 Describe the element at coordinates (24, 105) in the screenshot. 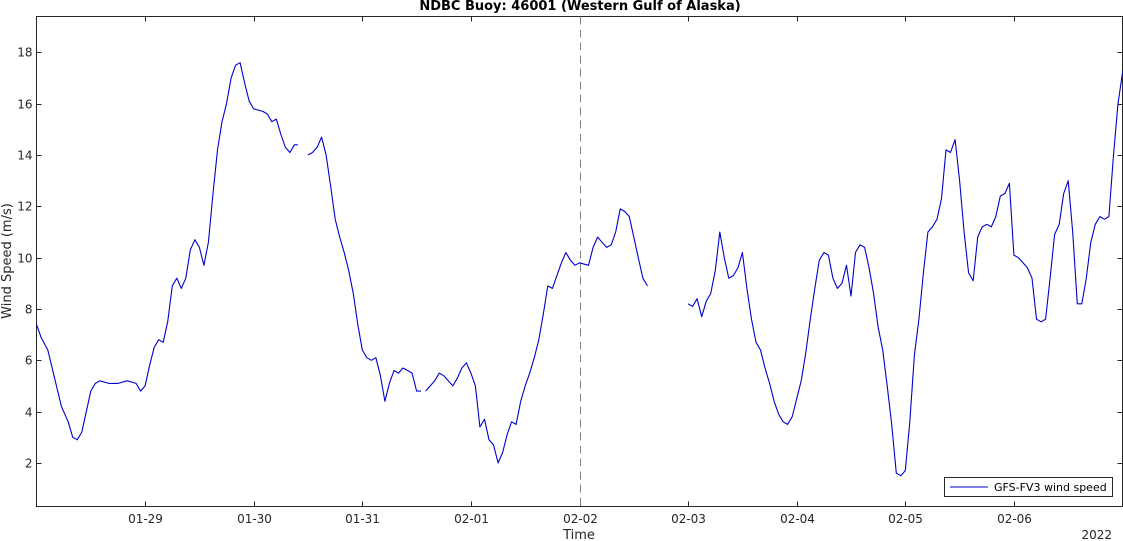

I see `y-tick-label: 16` at that location.